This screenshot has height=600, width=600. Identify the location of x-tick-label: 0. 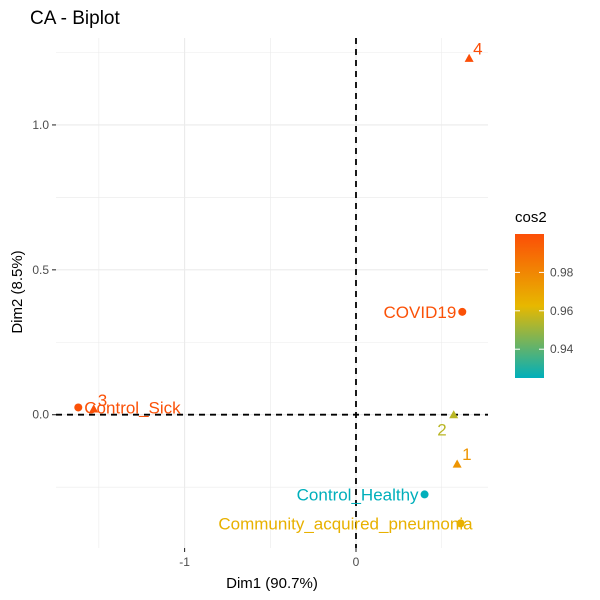
(356, 562).